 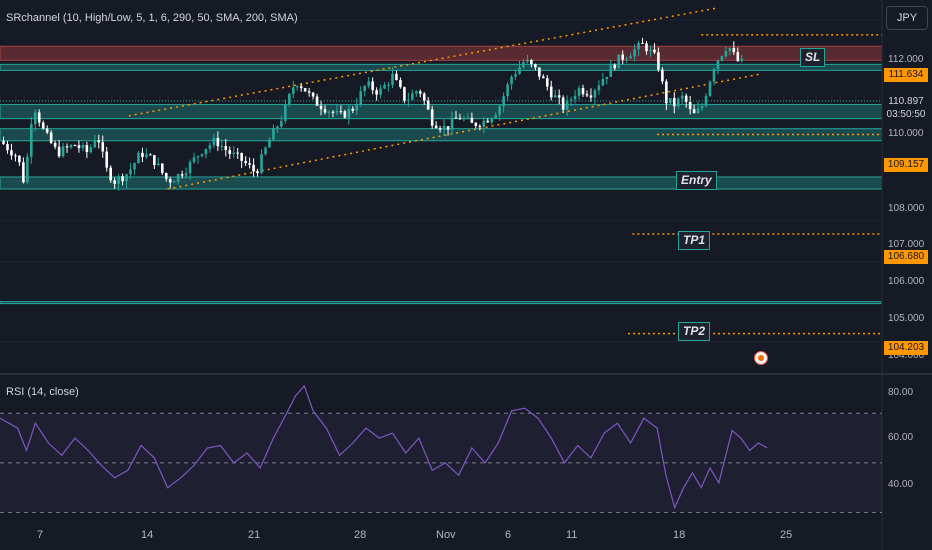 I want to click on rsi-tick: 80.00, so click(x=901, y=392).